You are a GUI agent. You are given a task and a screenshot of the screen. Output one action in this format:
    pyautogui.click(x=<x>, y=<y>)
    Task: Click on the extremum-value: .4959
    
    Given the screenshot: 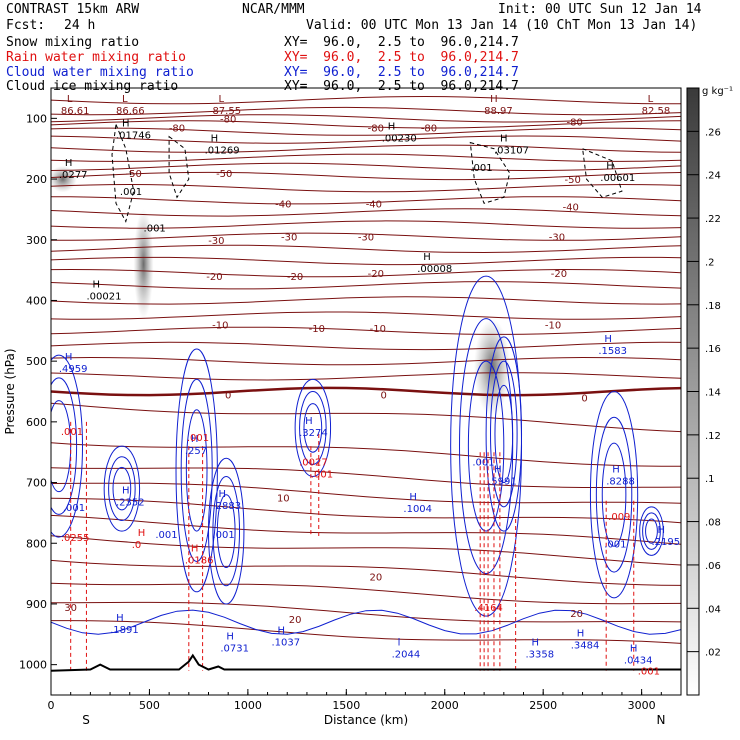 What is the action you would take?
    pyautogui.click(x=73, y=369)
    